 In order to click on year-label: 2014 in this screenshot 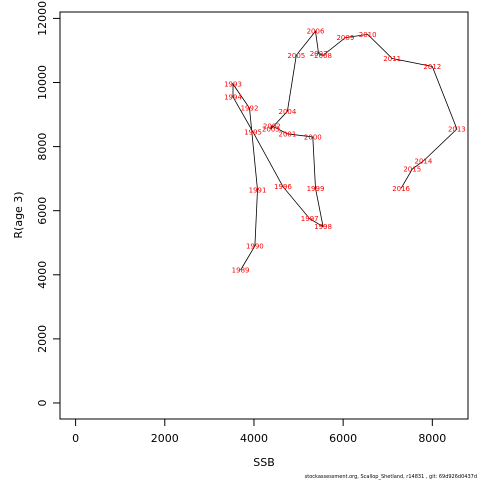, I will do `click(423, 162)`.